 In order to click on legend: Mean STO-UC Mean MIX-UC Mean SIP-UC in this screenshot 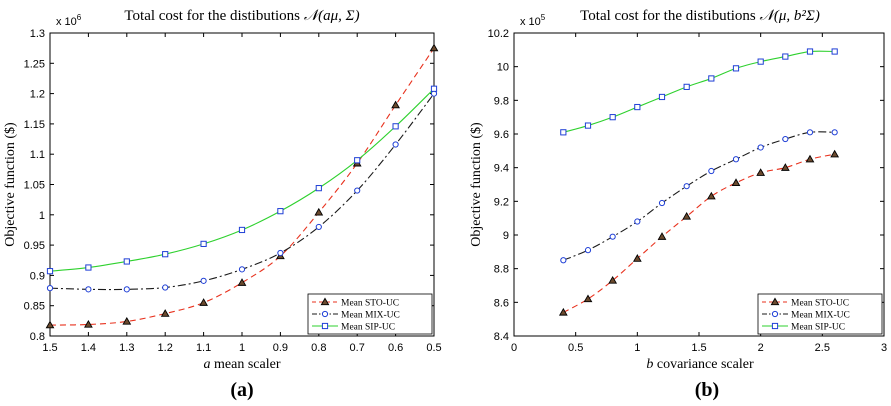, I will do `click(370, 314)`.